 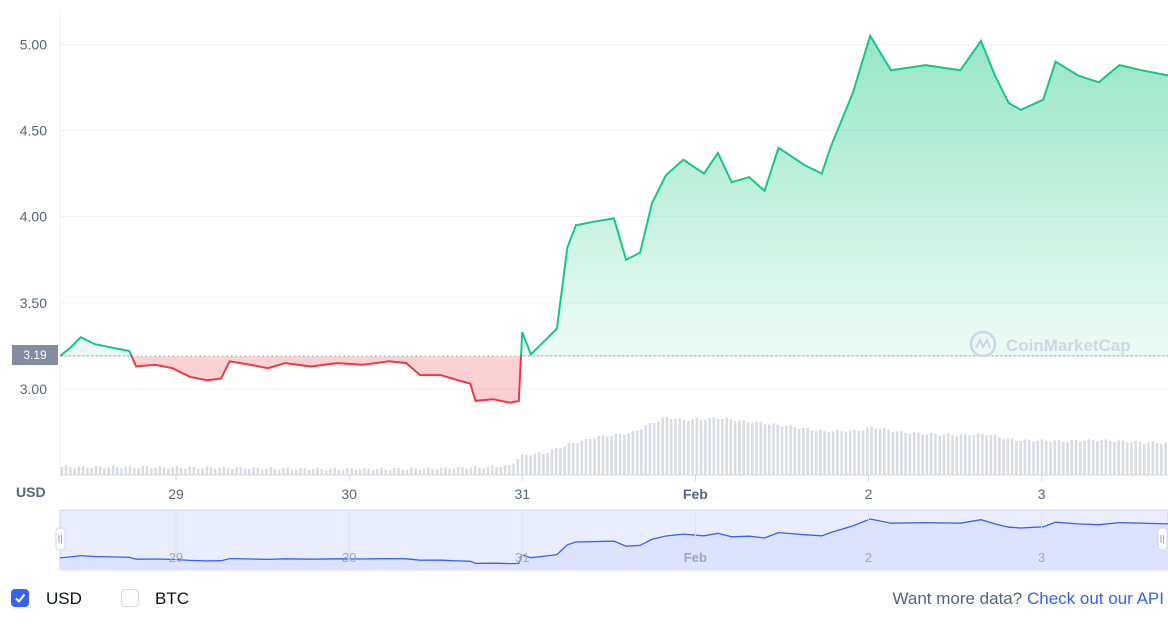 I want to click on btc-checkbox, so click(x=130, y=598).